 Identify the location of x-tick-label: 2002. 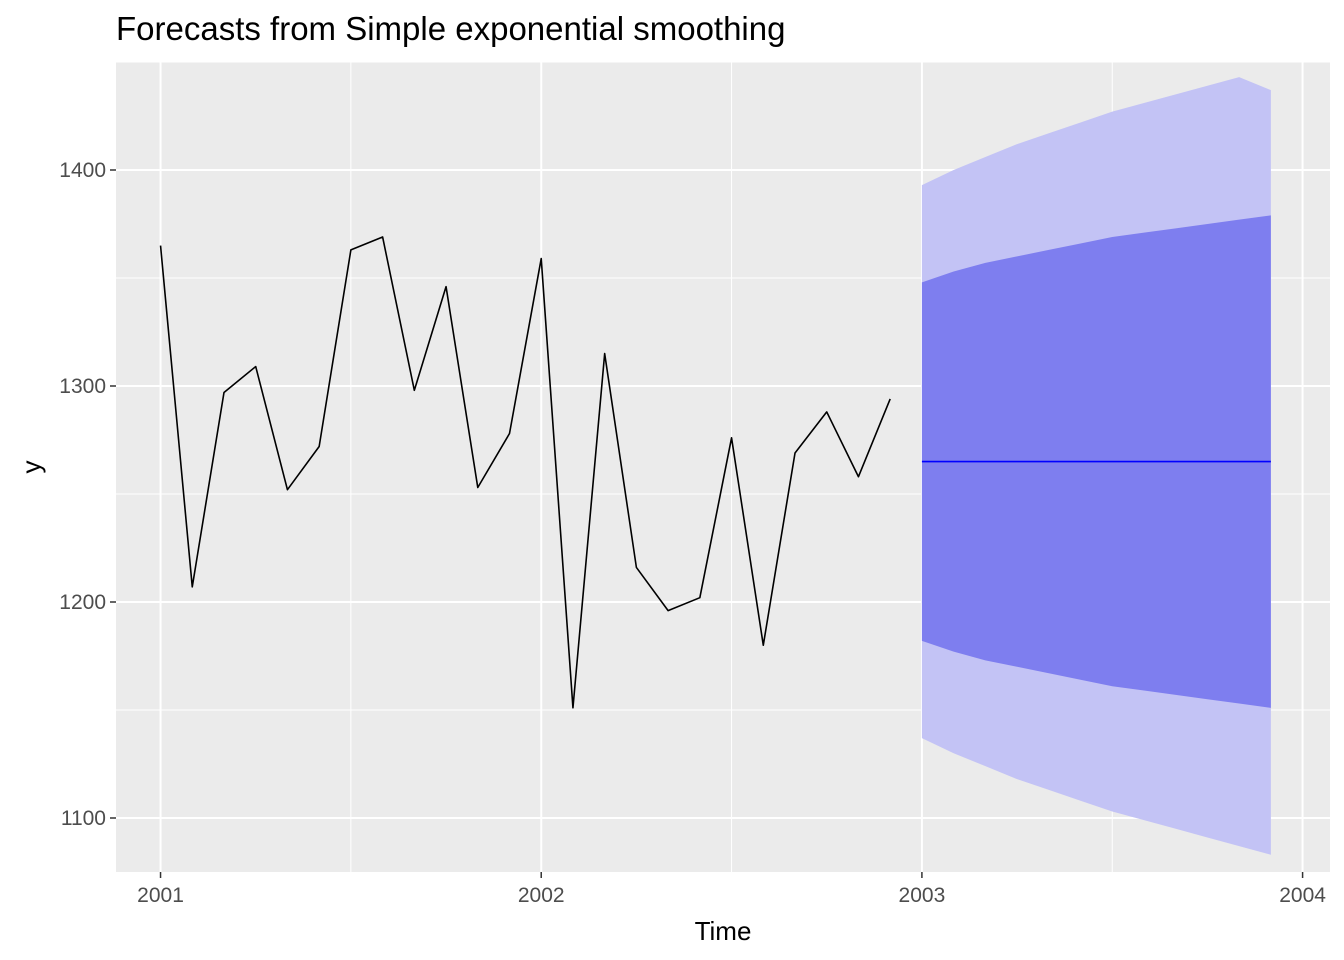
(541, 895).